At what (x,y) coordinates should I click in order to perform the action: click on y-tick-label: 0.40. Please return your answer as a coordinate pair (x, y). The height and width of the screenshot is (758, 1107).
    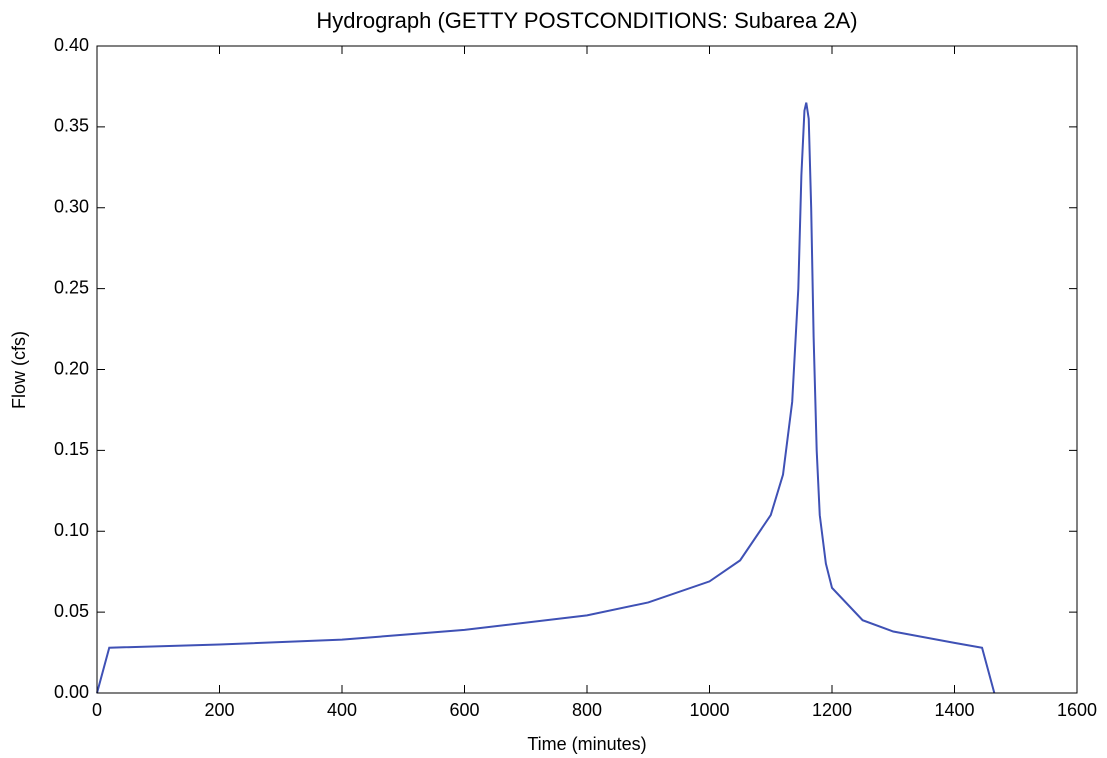
    Looking at the image, I should click on (71, 45).